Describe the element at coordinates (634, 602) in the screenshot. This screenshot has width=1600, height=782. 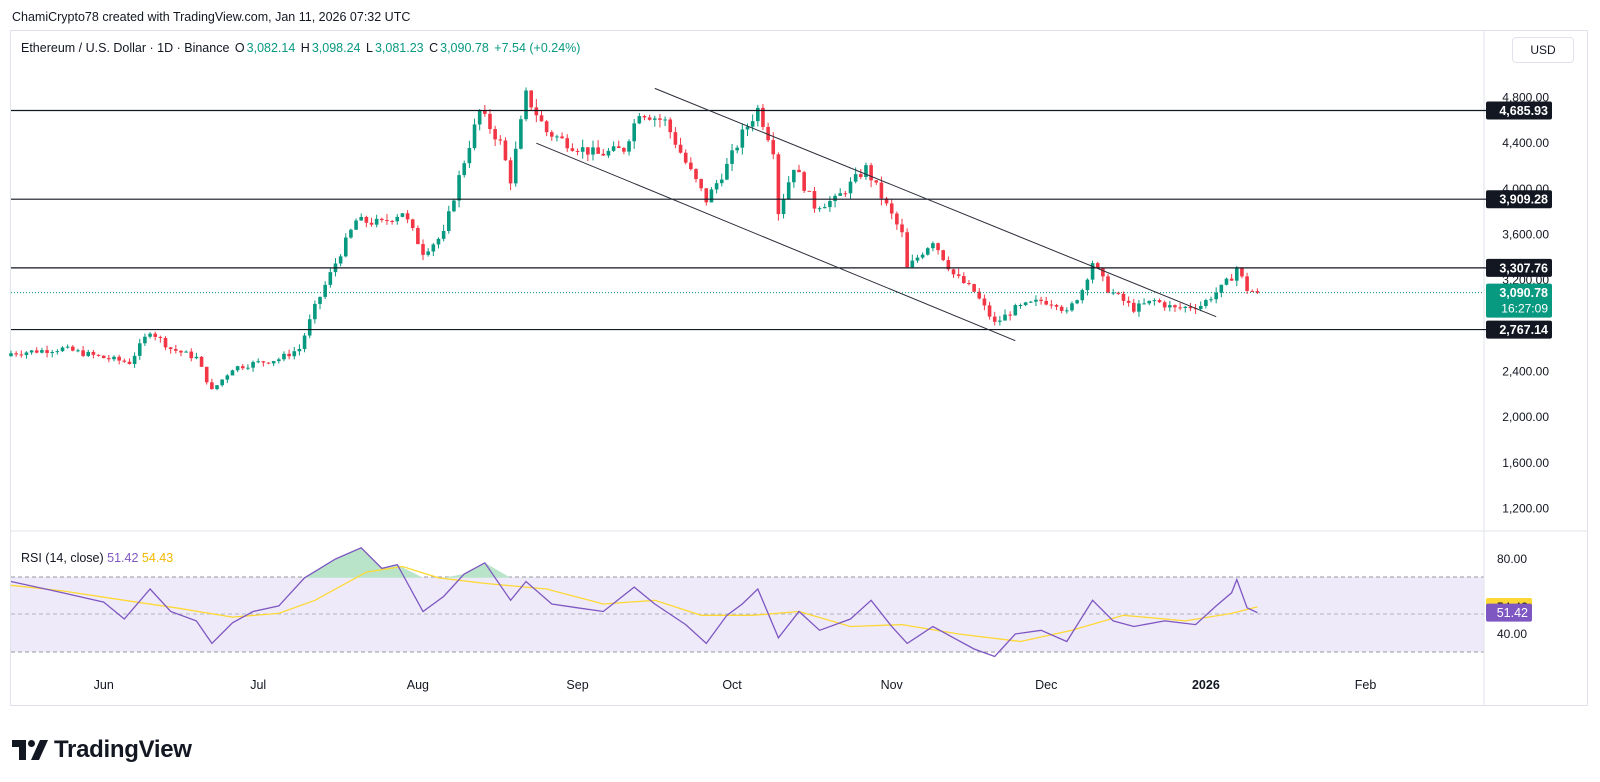
I see `rsi-line` at that location.